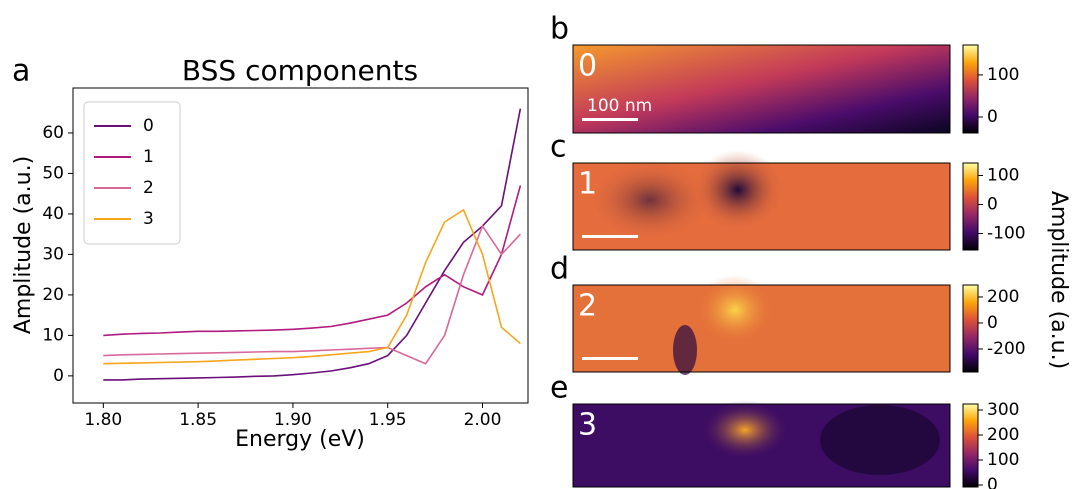 This screenshot has width=1072, height=489. I want to click on y-tick-label: 50, so click(53, 173).